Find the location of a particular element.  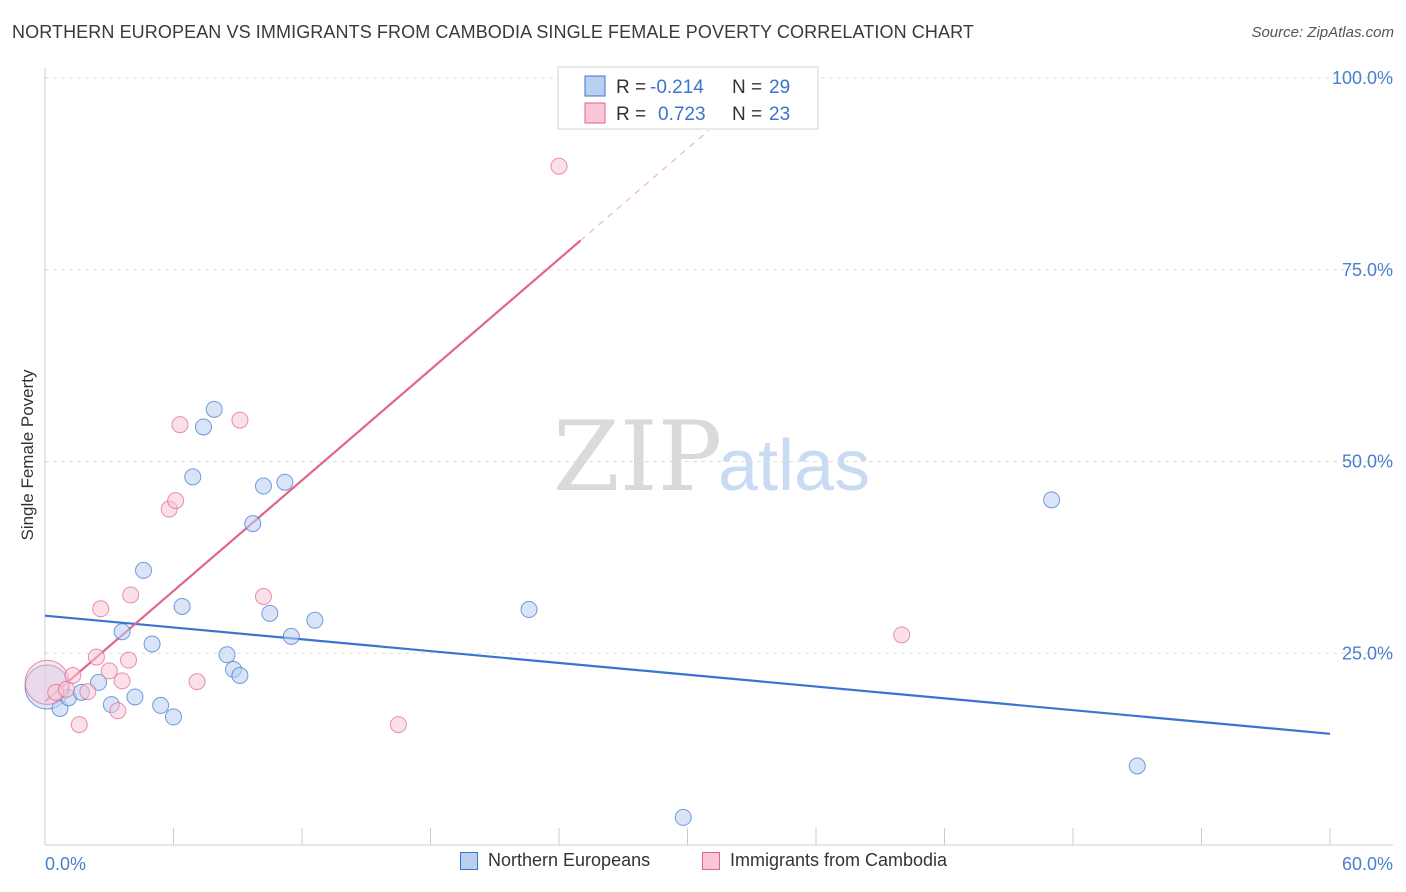

watermark: ZIP atlas is located at coordinates (711, 457).